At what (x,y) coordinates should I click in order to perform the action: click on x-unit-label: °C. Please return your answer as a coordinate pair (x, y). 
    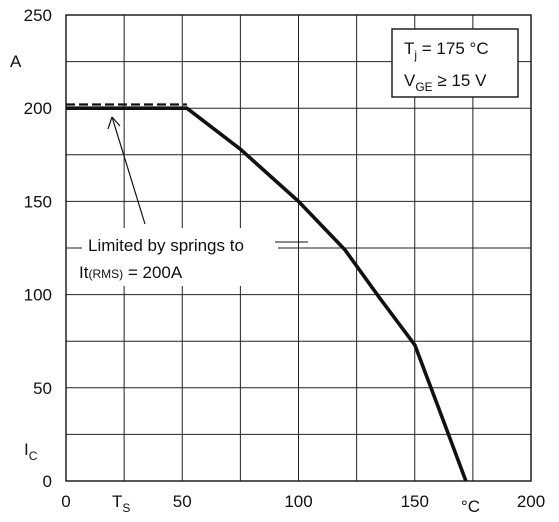
    Looking at the image, I should click on (470, 506).